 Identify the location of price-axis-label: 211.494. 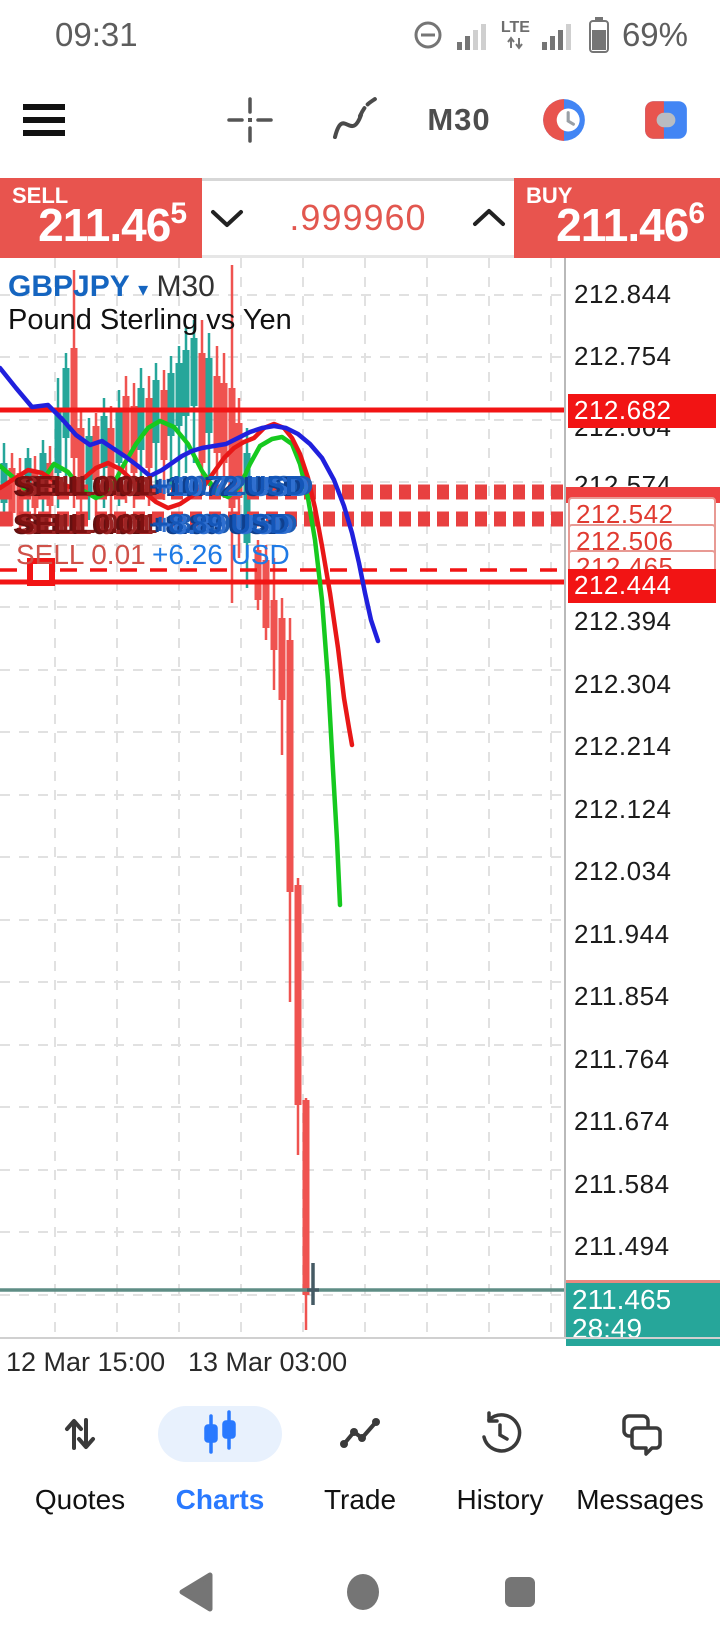
(622, 1246).